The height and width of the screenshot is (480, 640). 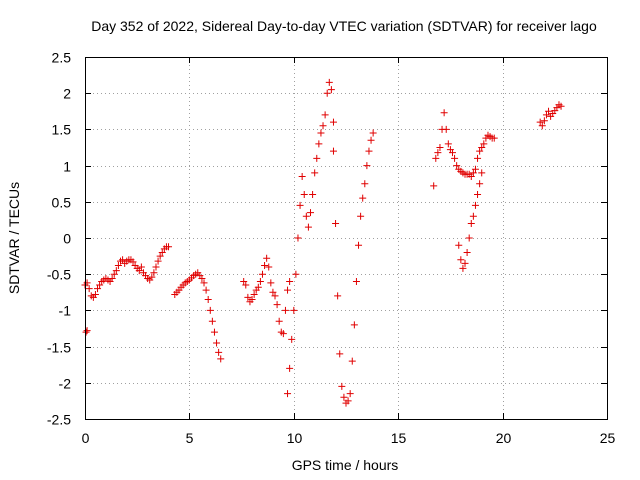 I want to click on x-tick-label: 25, so click(x=608, y=438).